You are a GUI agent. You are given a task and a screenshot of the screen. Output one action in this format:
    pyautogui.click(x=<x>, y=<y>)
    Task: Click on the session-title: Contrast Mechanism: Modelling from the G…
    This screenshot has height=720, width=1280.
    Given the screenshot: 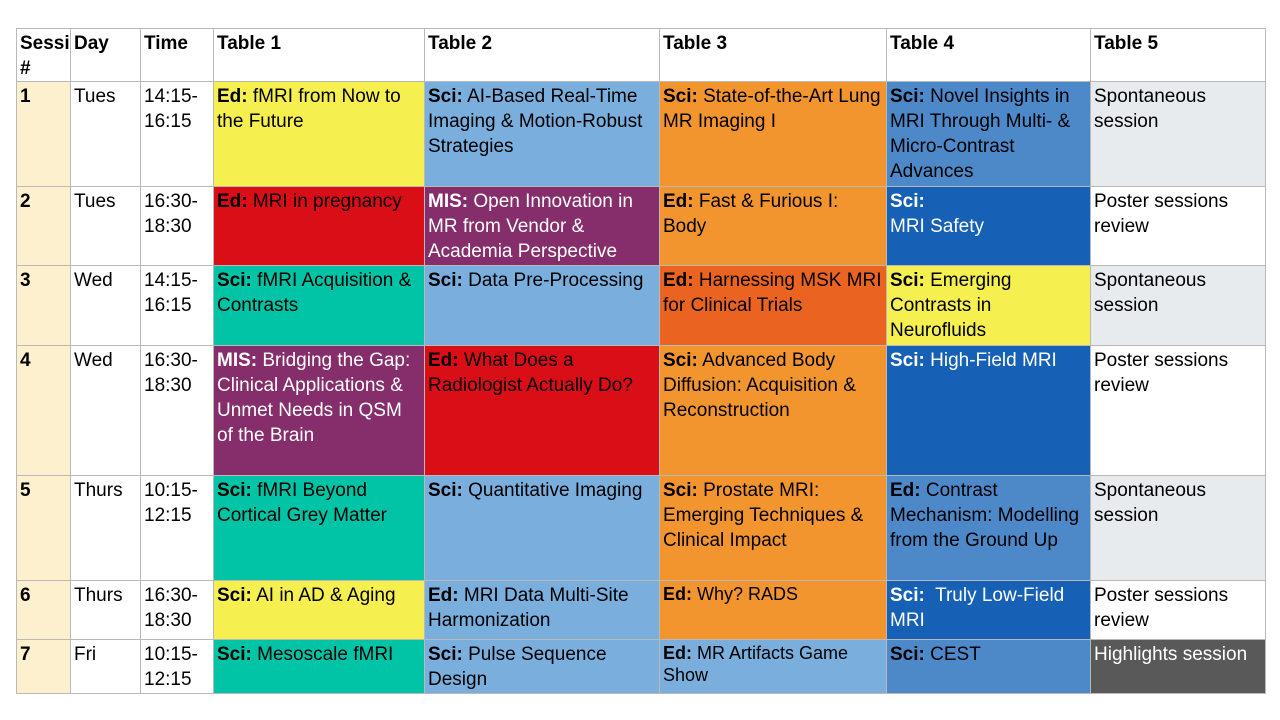 What is the action you would take?
    pyautogui.click(x=985, y=515)
    